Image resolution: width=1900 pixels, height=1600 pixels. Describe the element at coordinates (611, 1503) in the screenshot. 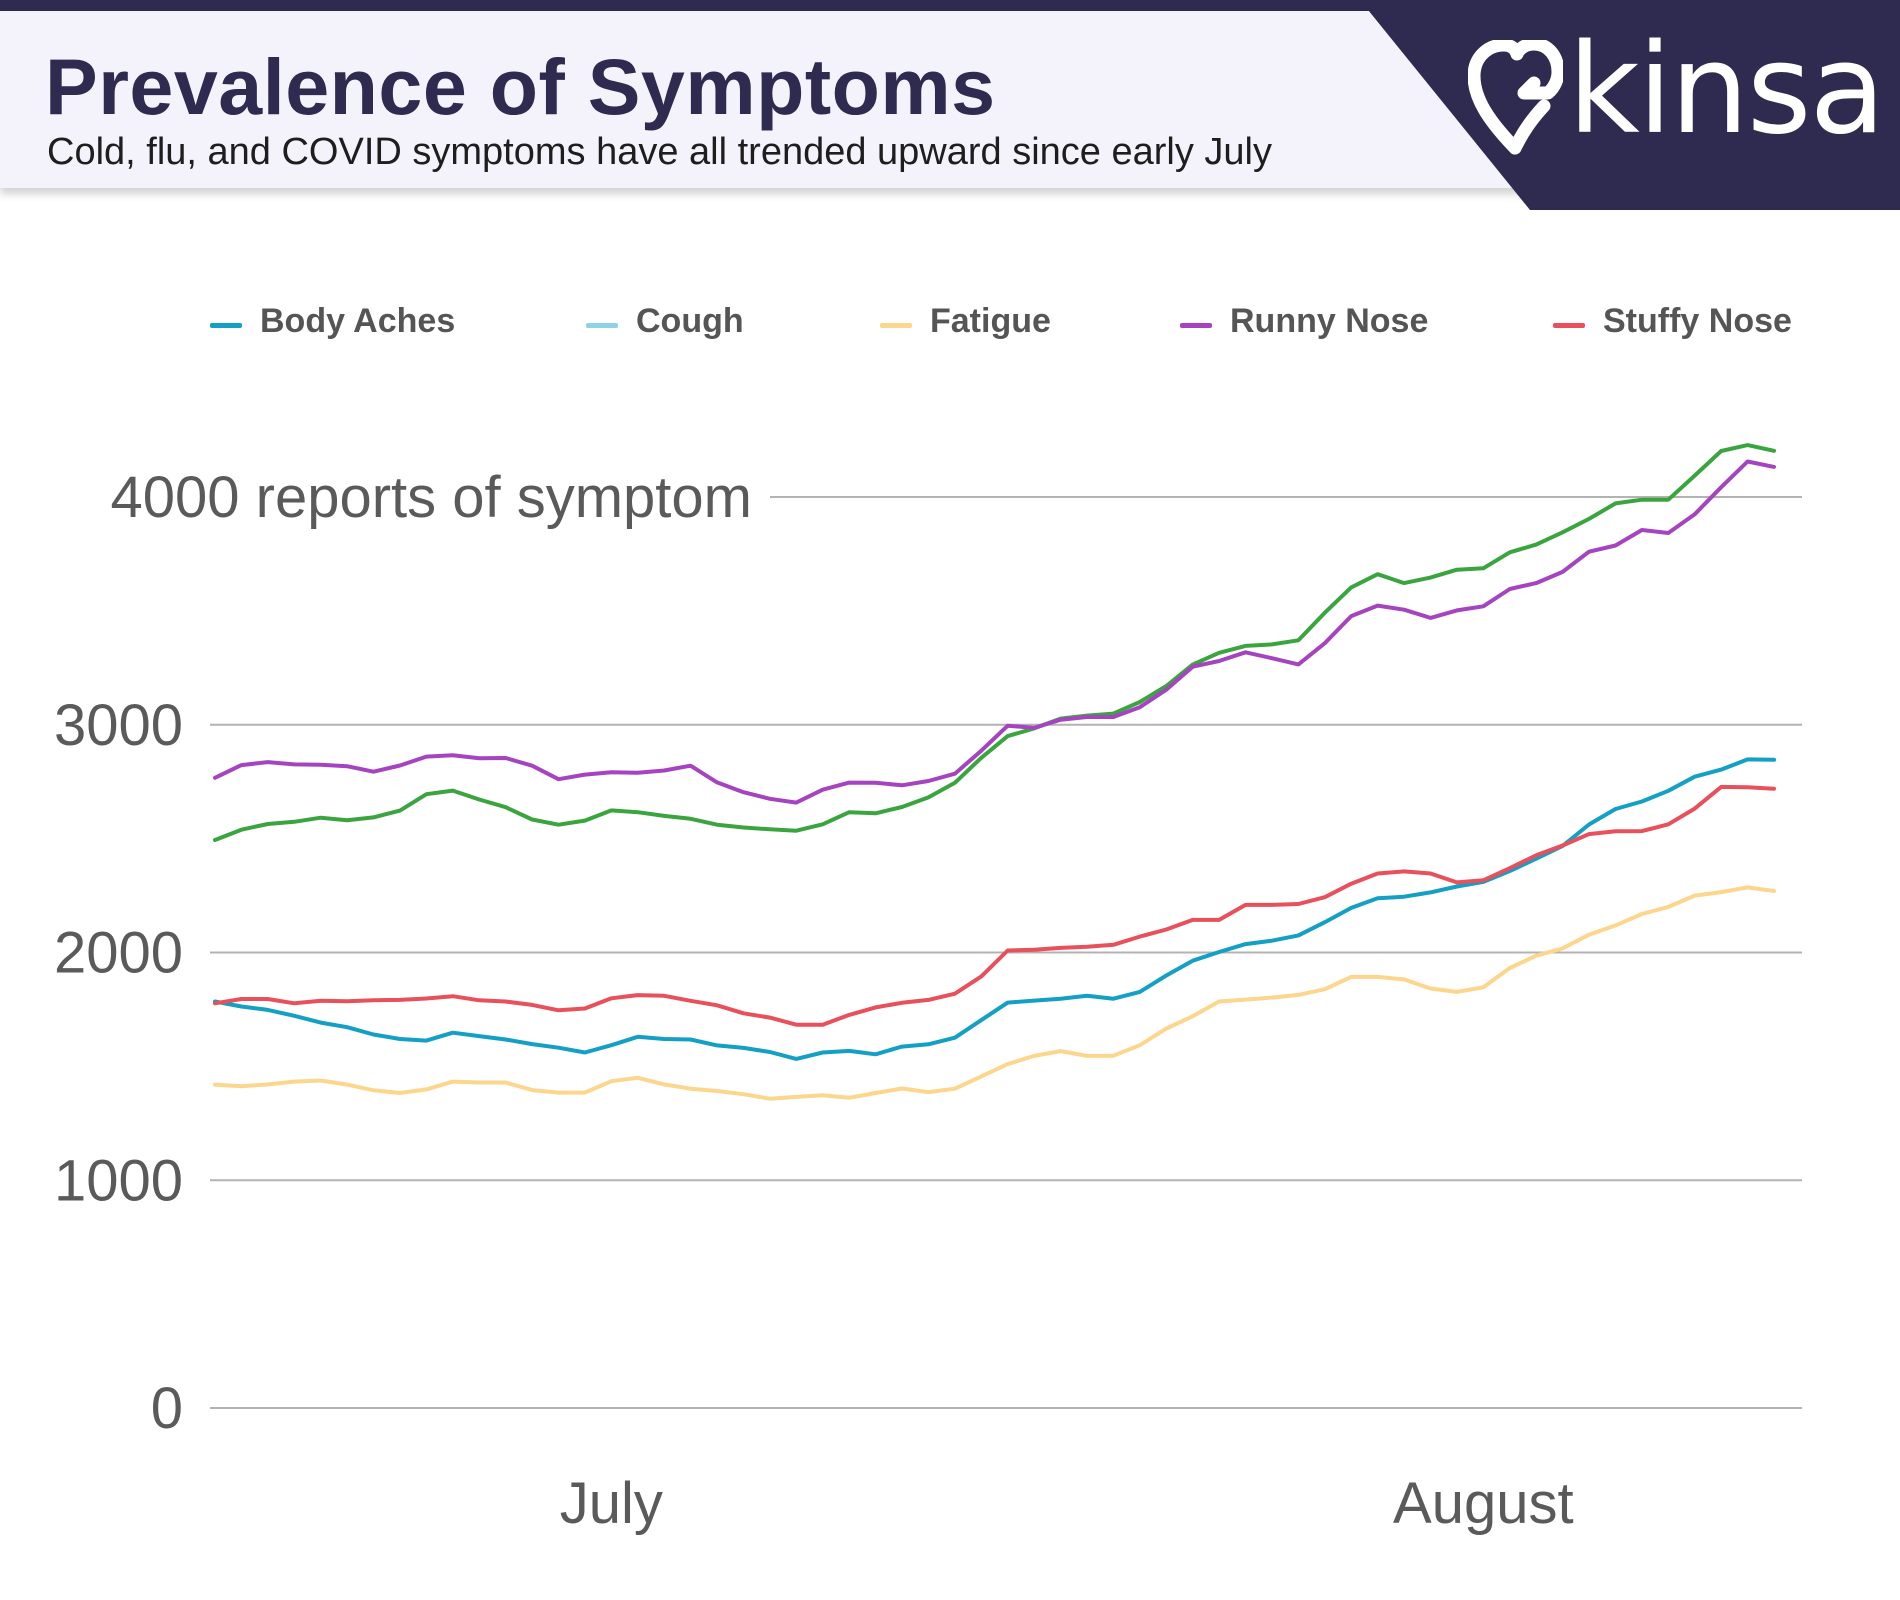

I see `x-tick-label: July` at that location.